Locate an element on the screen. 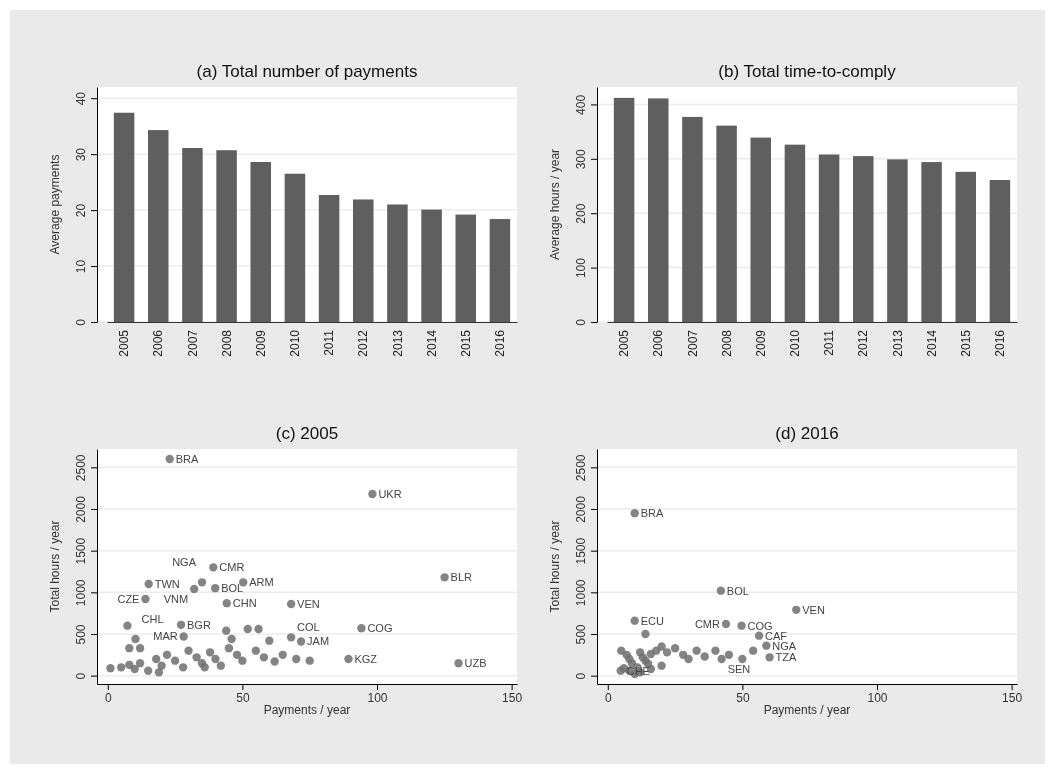  data-label: ARM is located at coordinates (261, 582).